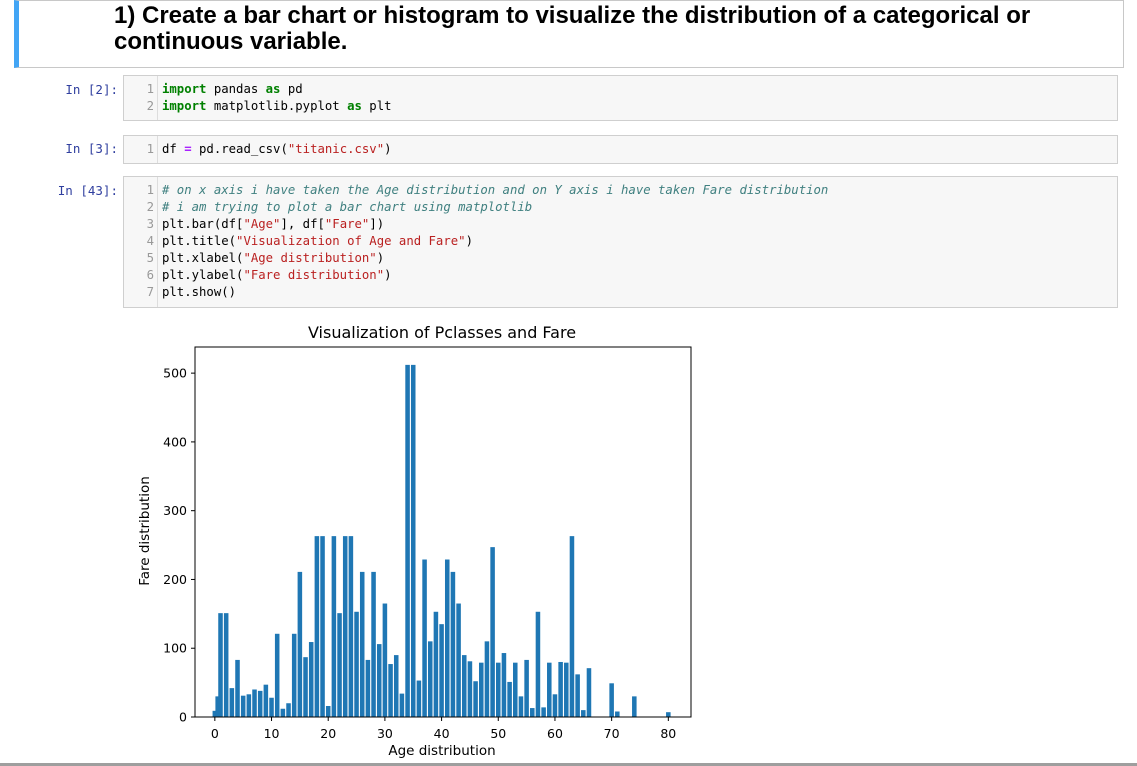  Describe the element at coordinates (354, 106) in the screenshot. I see `code-token: as` at that location.